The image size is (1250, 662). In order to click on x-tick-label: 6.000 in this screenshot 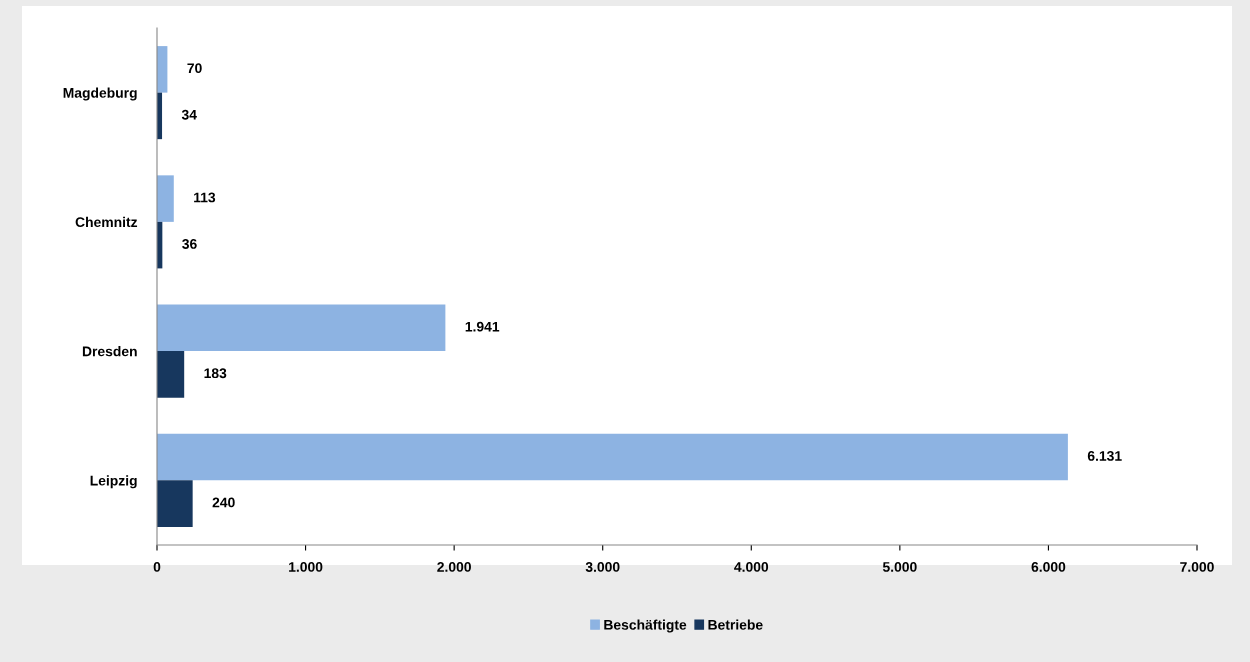, I will do `click(1048, 567)`.